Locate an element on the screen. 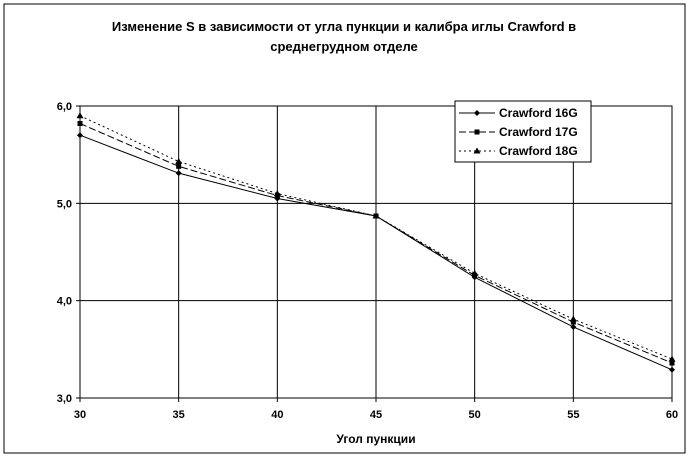 This screenshot has height=457, width=689. x-axis-title: Угол пункции is located at coordinates (375, 439).